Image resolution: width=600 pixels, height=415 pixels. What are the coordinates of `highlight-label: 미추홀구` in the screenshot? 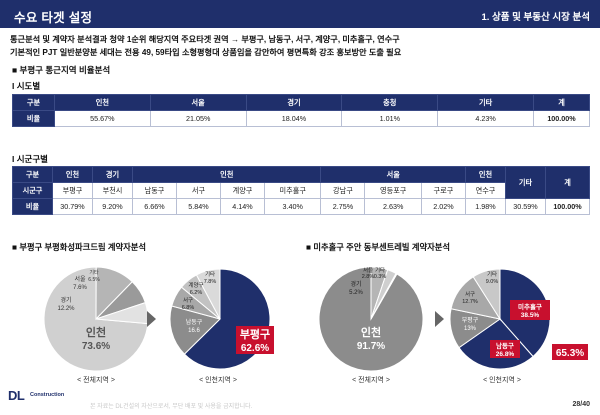 It's located at (530, 306).